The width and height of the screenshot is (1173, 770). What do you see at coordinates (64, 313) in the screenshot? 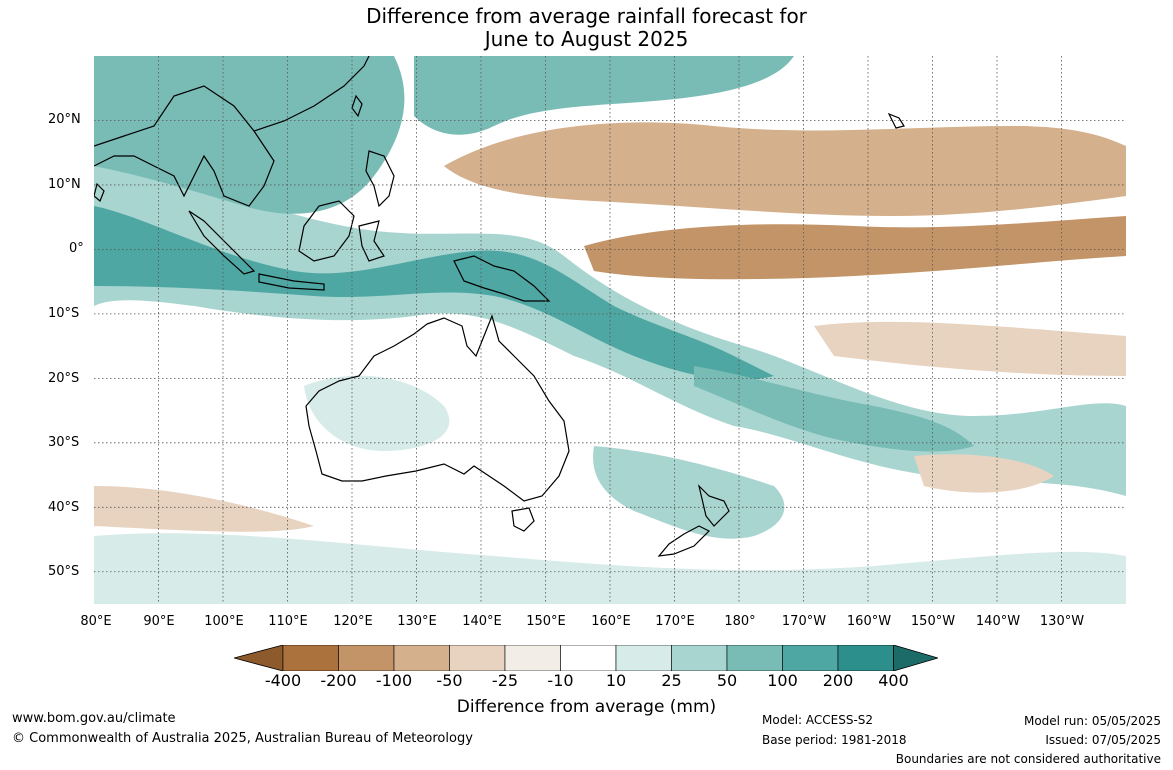
I see `lat-label-10s: 10°S` at bounding box center [64, 313].